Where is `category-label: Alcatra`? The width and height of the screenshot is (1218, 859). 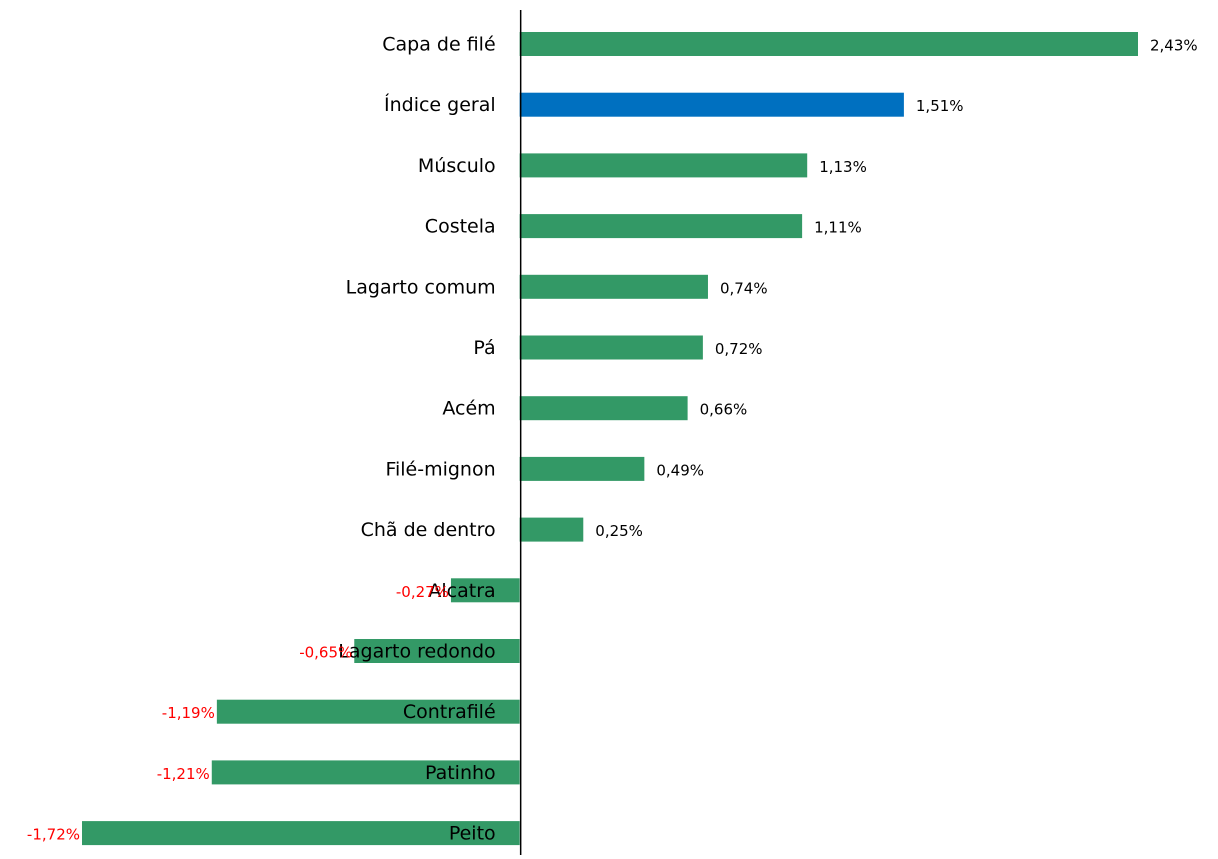 category-label: Alcatra is located at coordinates (461, 591).